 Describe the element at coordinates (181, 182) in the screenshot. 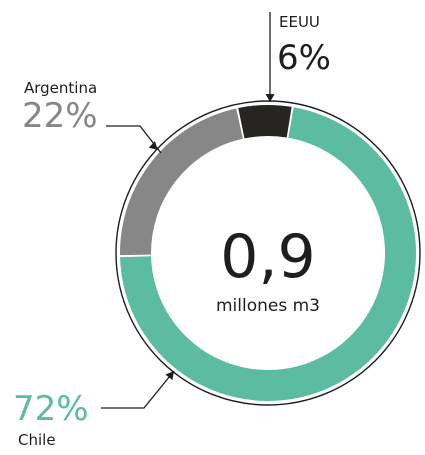

I see `slice-argentina` at that location.